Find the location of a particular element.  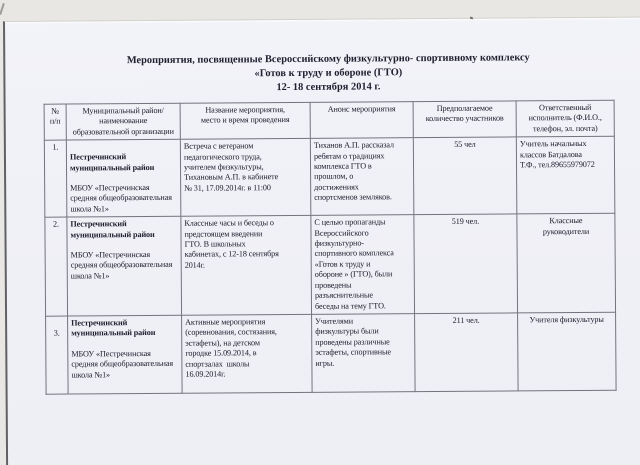

participant-count: 211 чел. is located at coordinates (466, 320).